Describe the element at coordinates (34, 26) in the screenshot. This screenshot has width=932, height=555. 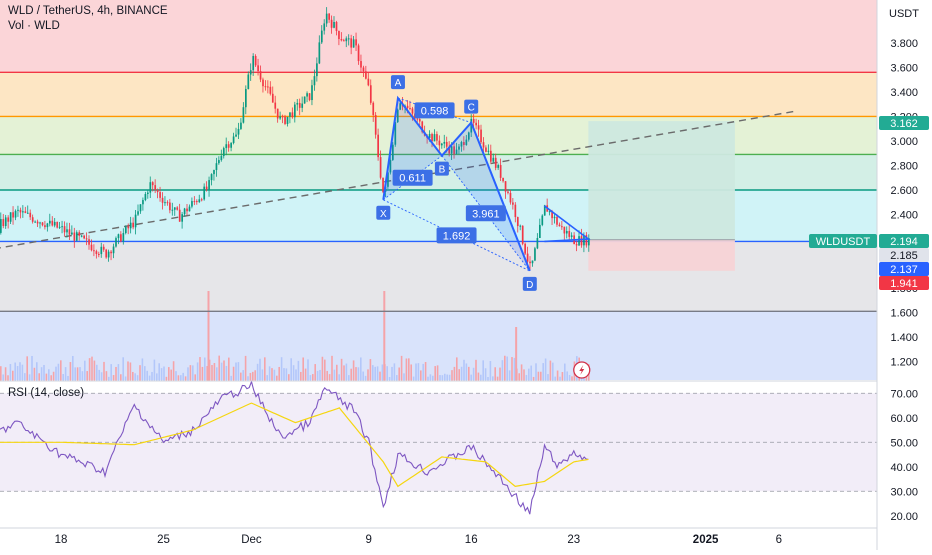
I see `volume-legend: Vol · WLD` at that location.